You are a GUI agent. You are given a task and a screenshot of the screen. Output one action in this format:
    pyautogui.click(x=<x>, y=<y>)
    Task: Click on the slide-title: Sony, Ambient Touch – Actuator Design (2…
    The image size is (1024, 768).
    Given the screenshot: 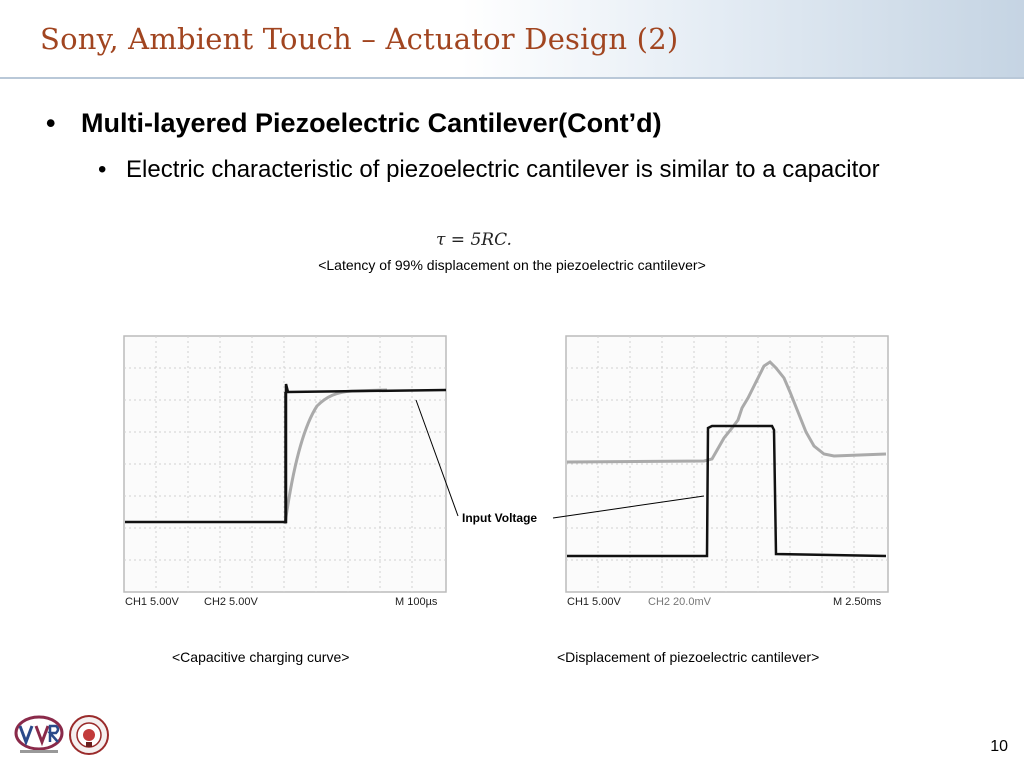 What is the action you would take?
    pyautogui.click(x=359, y=39)
    